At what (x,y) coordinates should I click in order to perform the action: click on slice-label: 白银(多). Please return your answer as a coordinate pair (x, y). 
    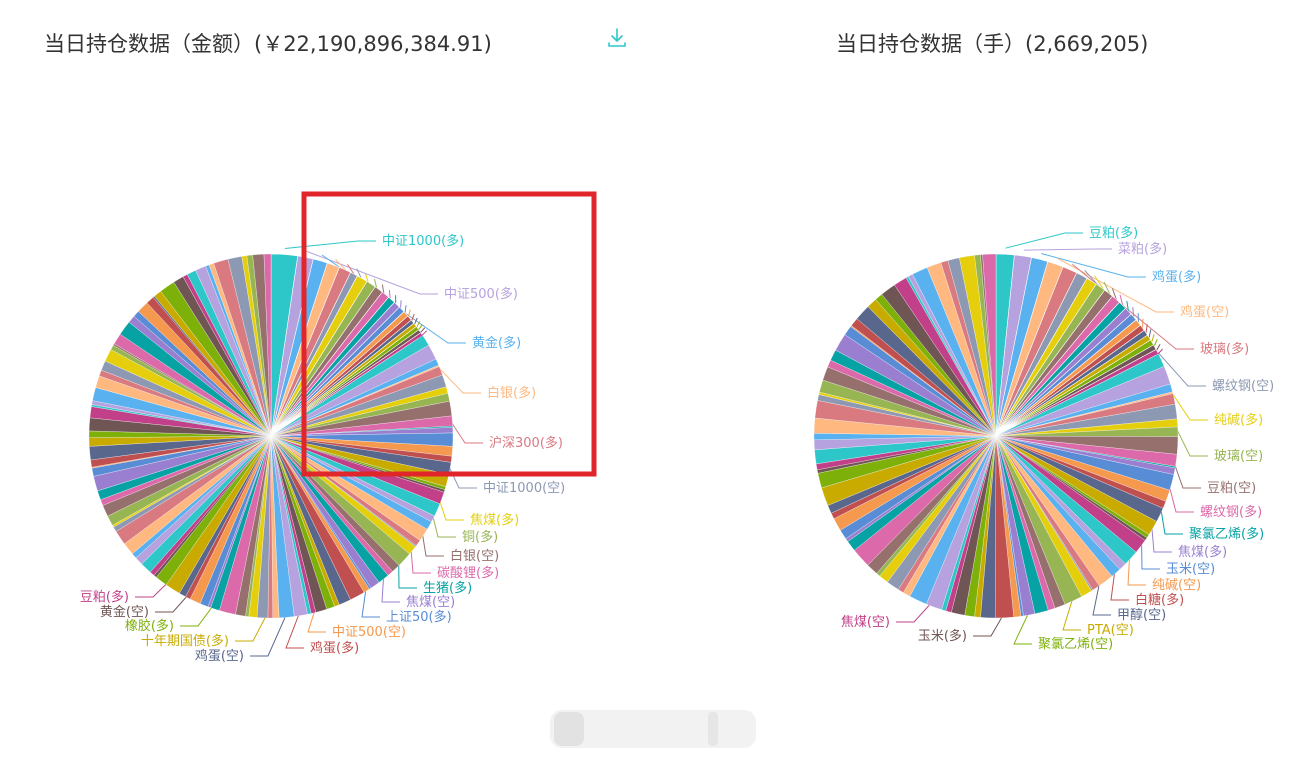
    Looking at the image, I should click on (511, 393).